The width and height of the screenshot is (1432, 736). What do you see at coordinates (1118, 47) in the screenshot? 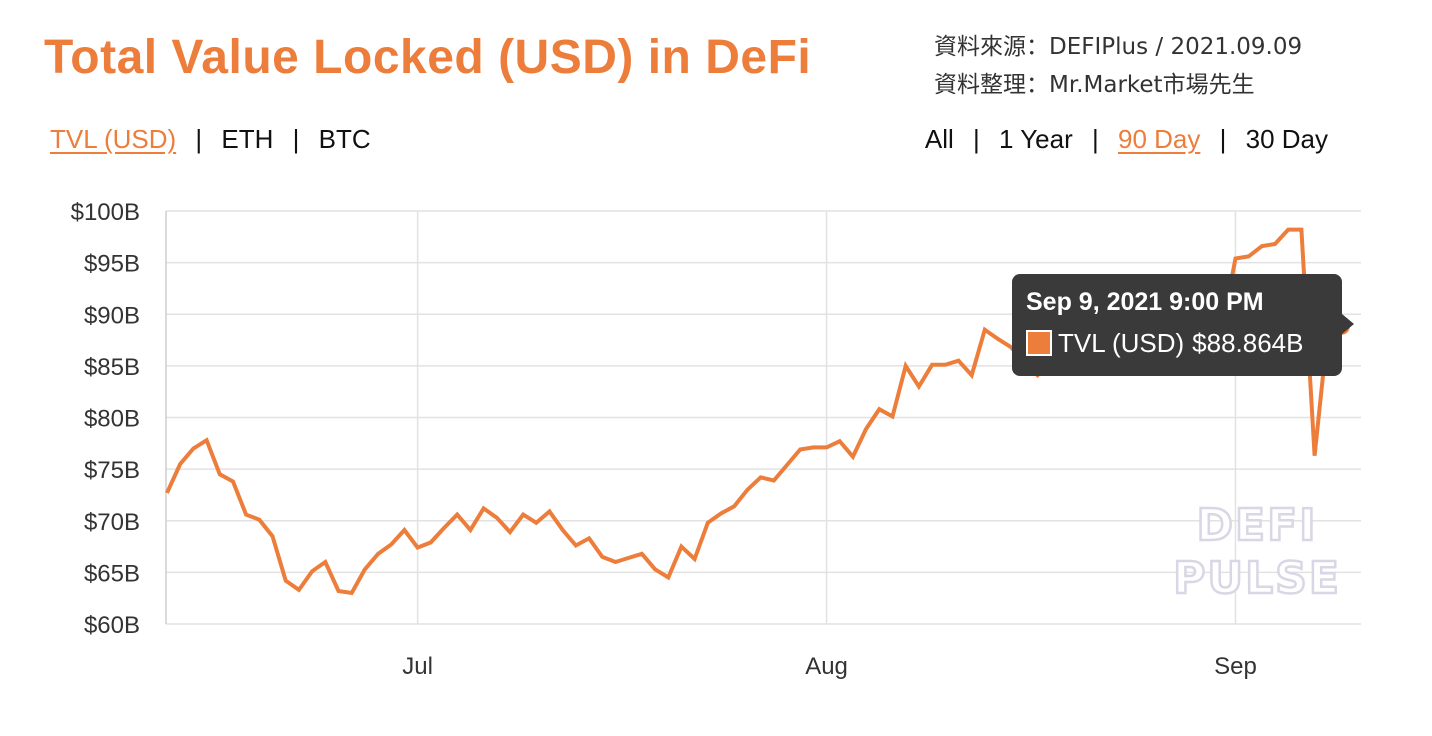
I see `source-line: 資料來源：DEFIPlus / 2021.09.09` at bounding box center [1118, 47].